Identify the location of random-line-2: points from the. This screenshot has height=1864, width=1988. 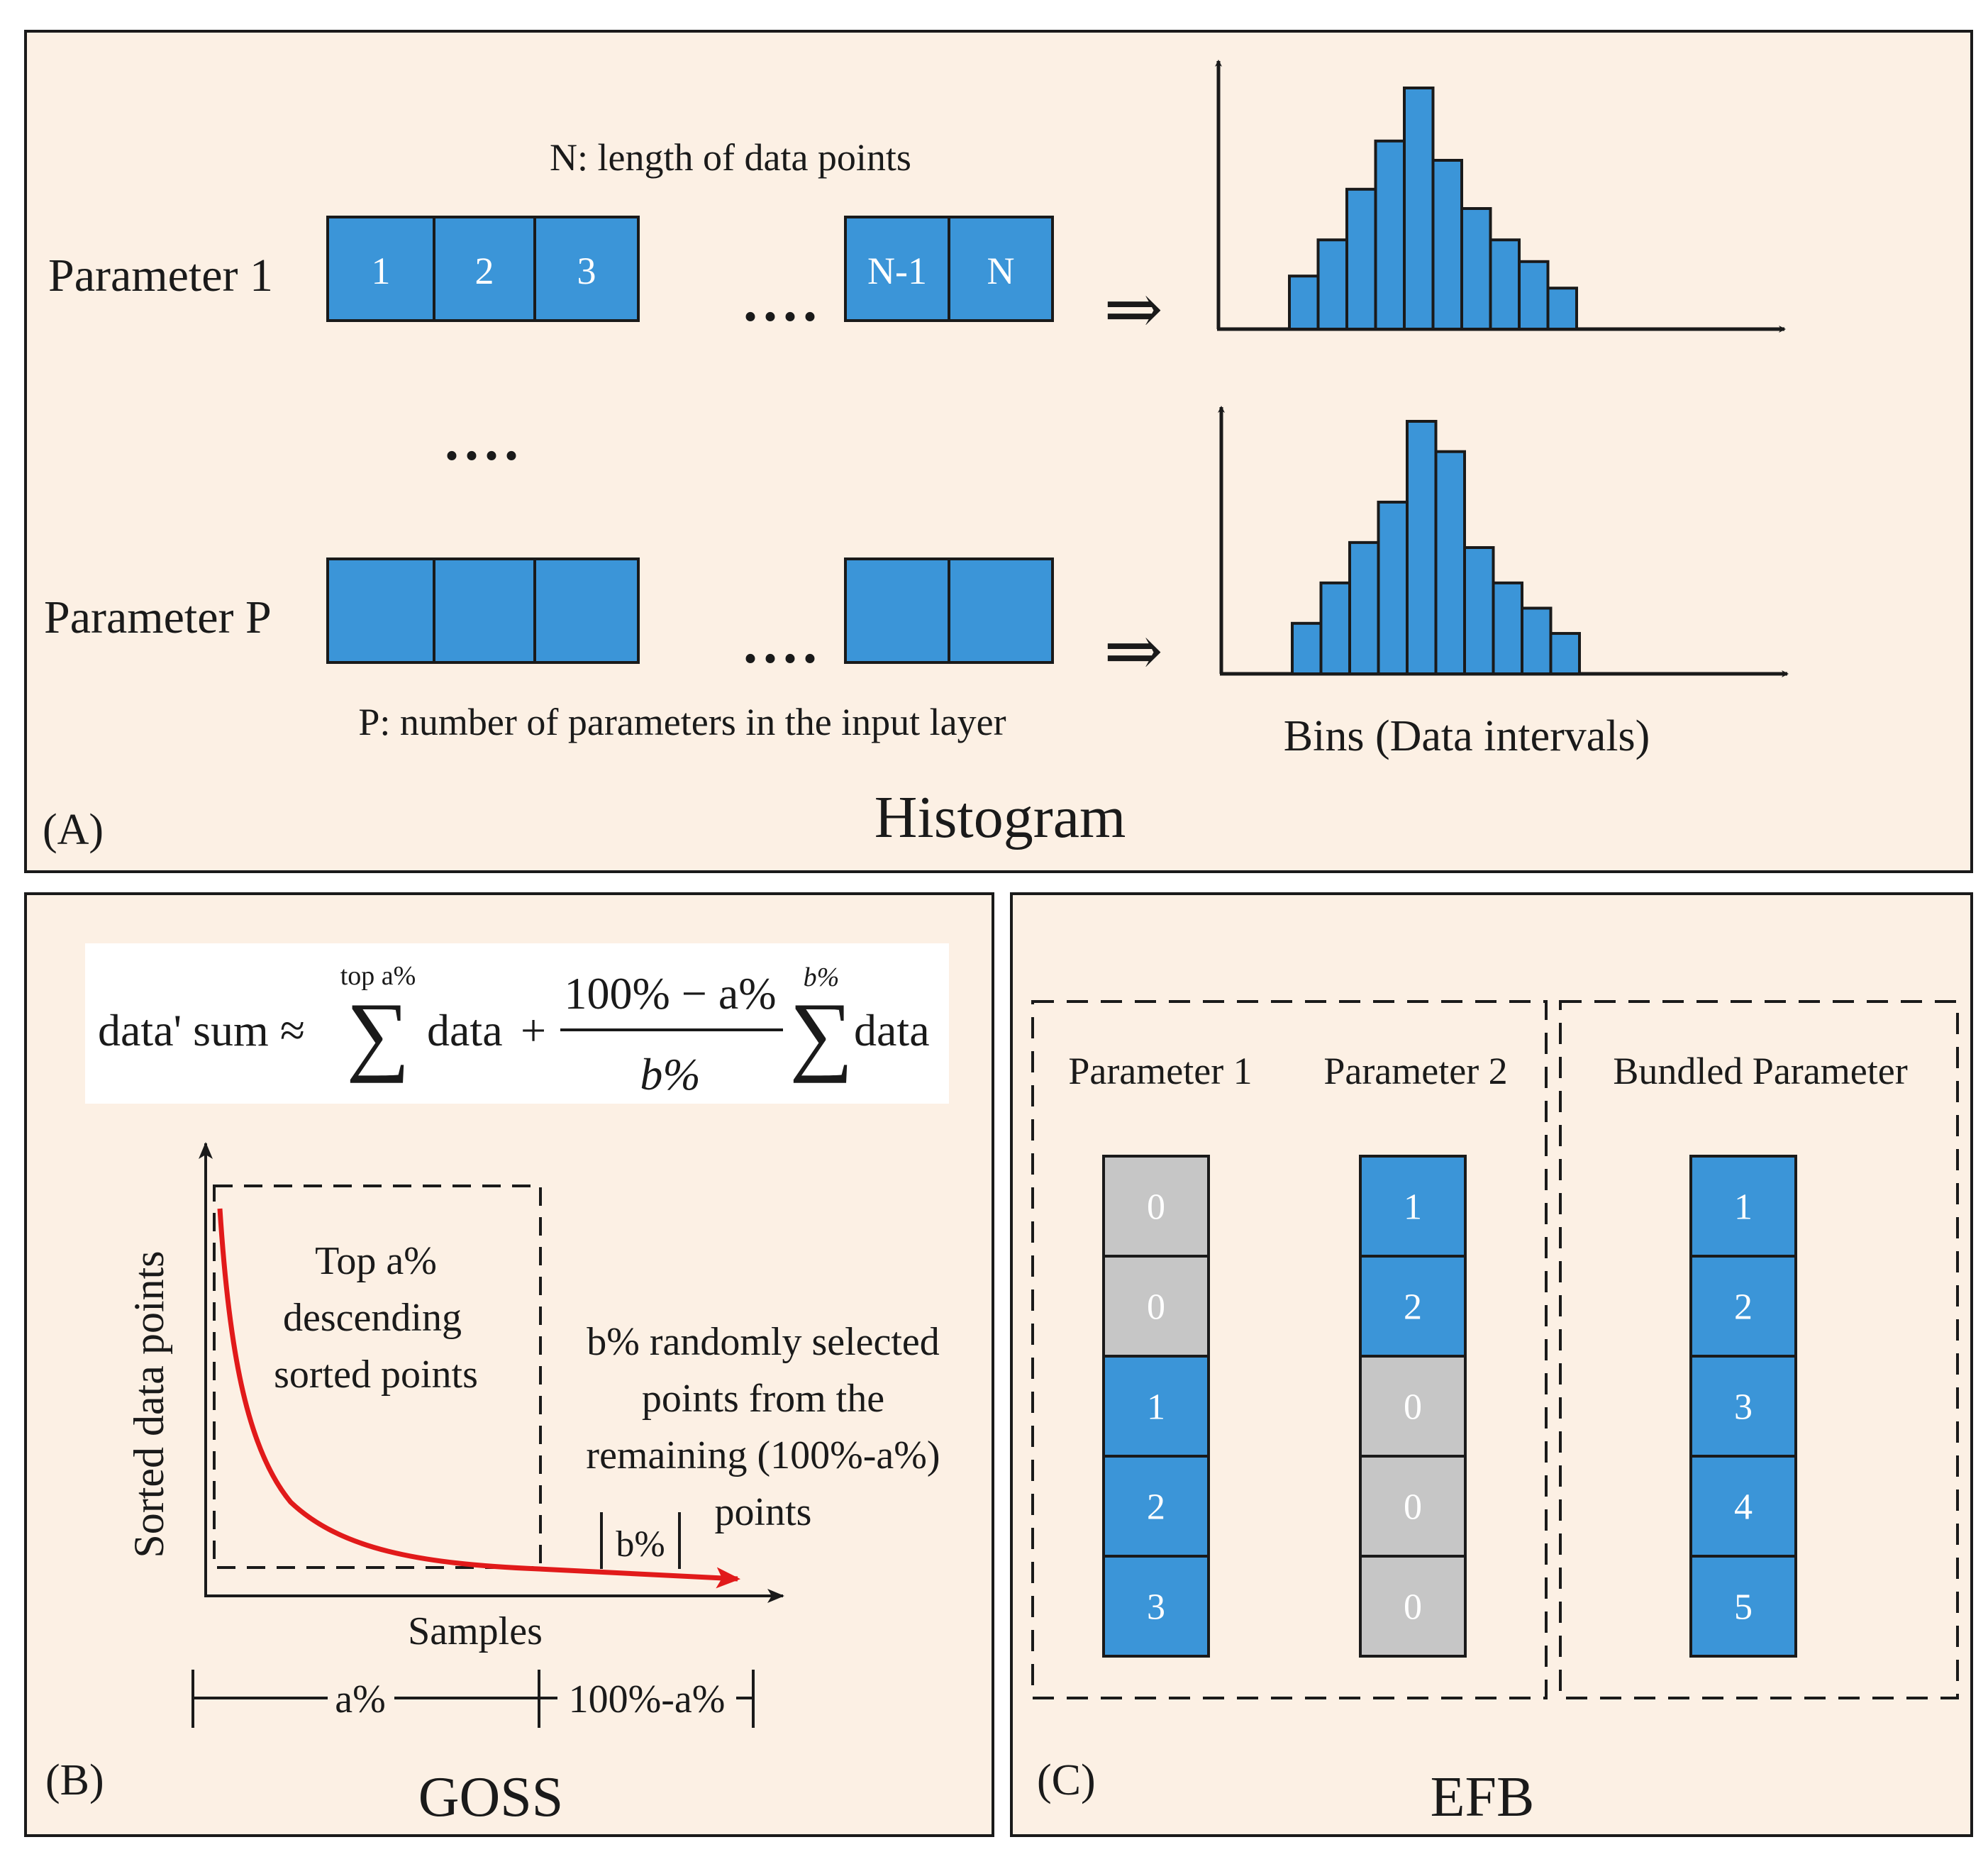
(763, 1399).